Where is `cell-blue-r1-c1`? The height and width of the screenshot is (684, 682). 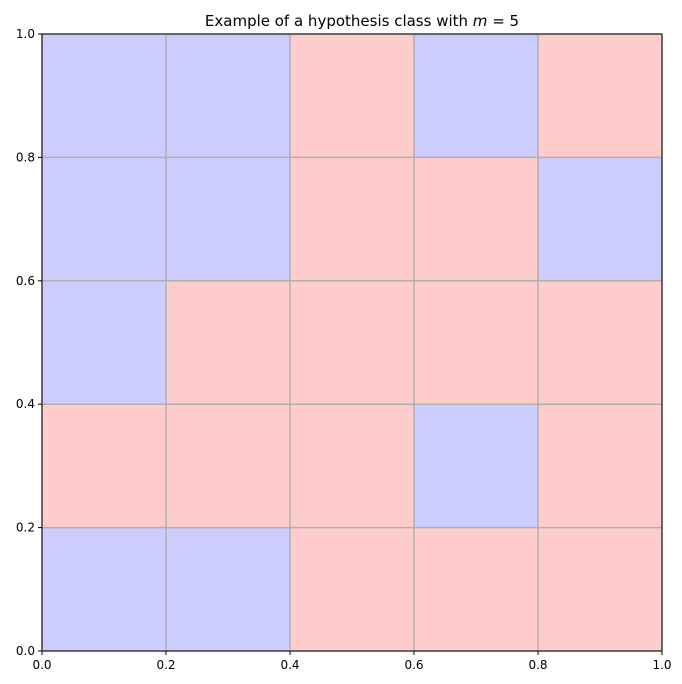 cell-blue-r1-c1 is located at coordinates (228, 219).